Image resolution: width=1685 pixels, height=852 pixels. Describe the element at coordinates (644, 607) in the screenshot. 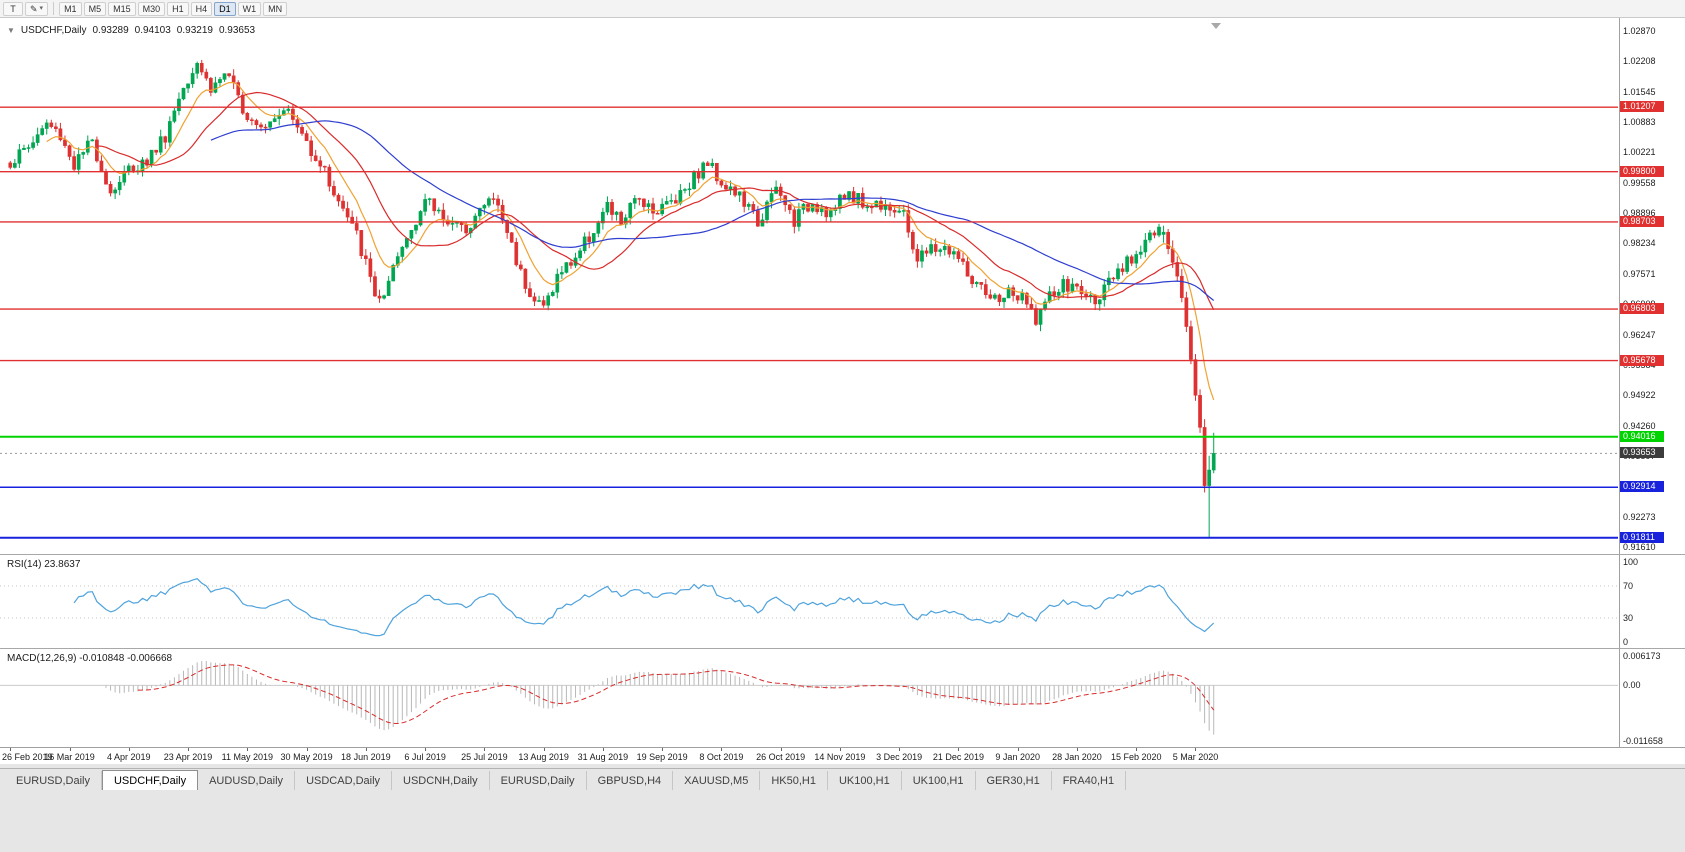

I see `rsi-line` at that location.